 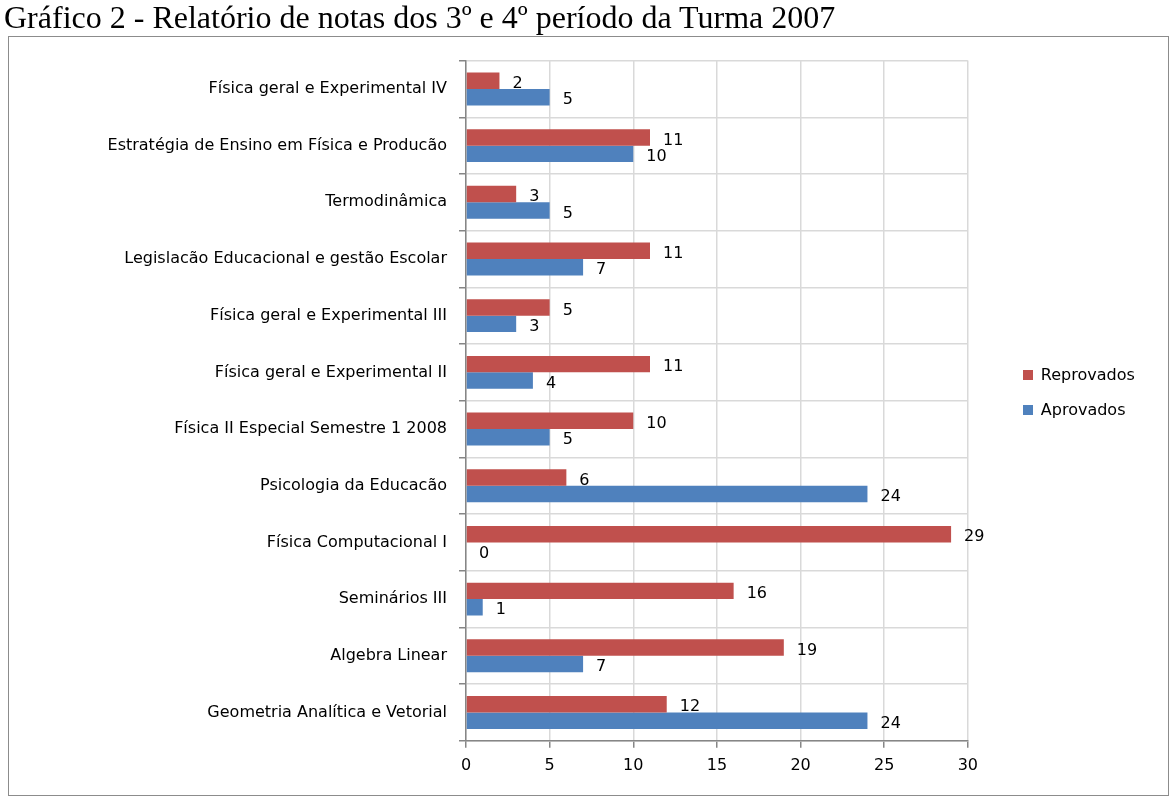 What do you see at coordinates (551, 382) in the screenshot?
I see `data-label: 4` at bounding box center [551, 382].